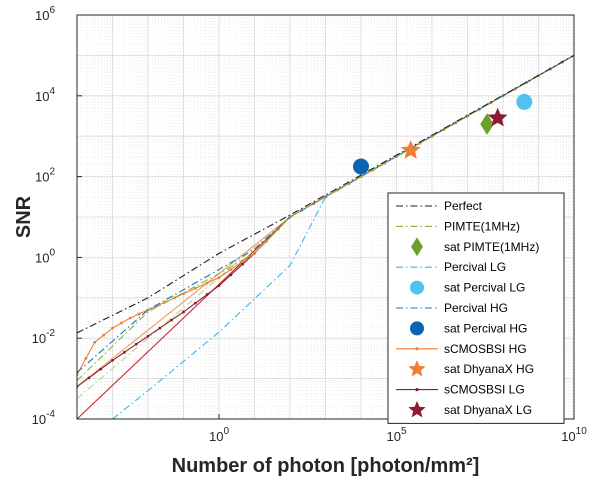  I want to click on legend-label: sat DhyanaX HG, so click(489, 369).